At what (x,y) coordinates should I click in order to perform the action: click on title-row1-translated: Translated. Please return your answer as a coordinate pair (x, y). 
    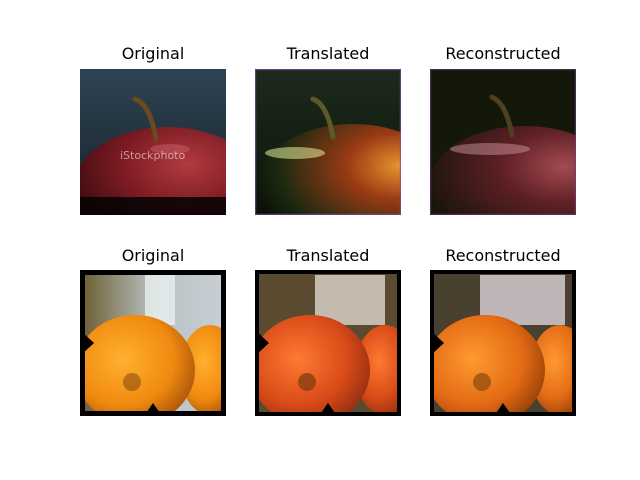
    Looking at the image, I should click on (328, 53).